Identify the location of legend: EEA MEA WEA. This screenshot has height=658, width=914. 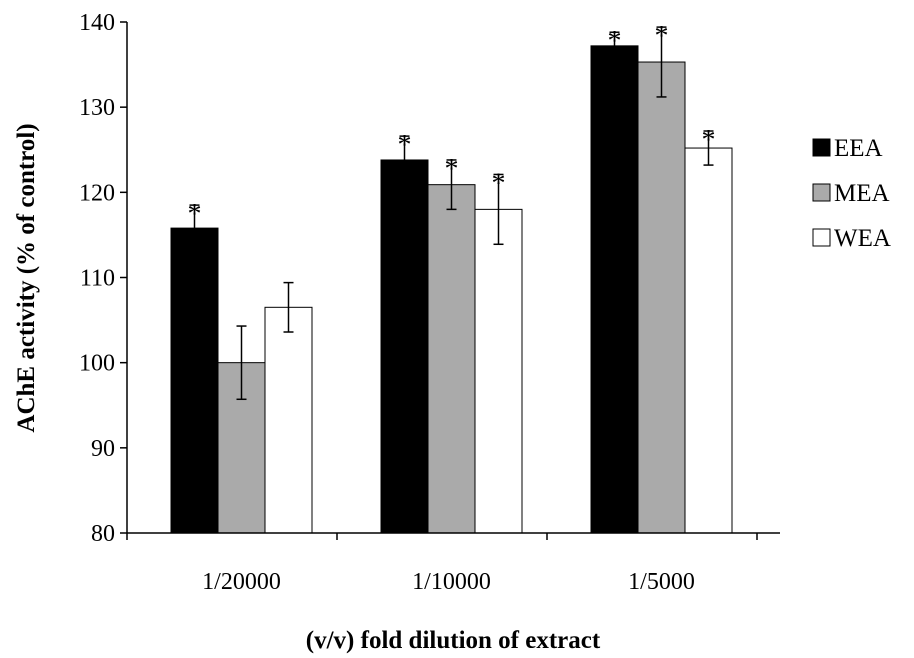
(851, 193).